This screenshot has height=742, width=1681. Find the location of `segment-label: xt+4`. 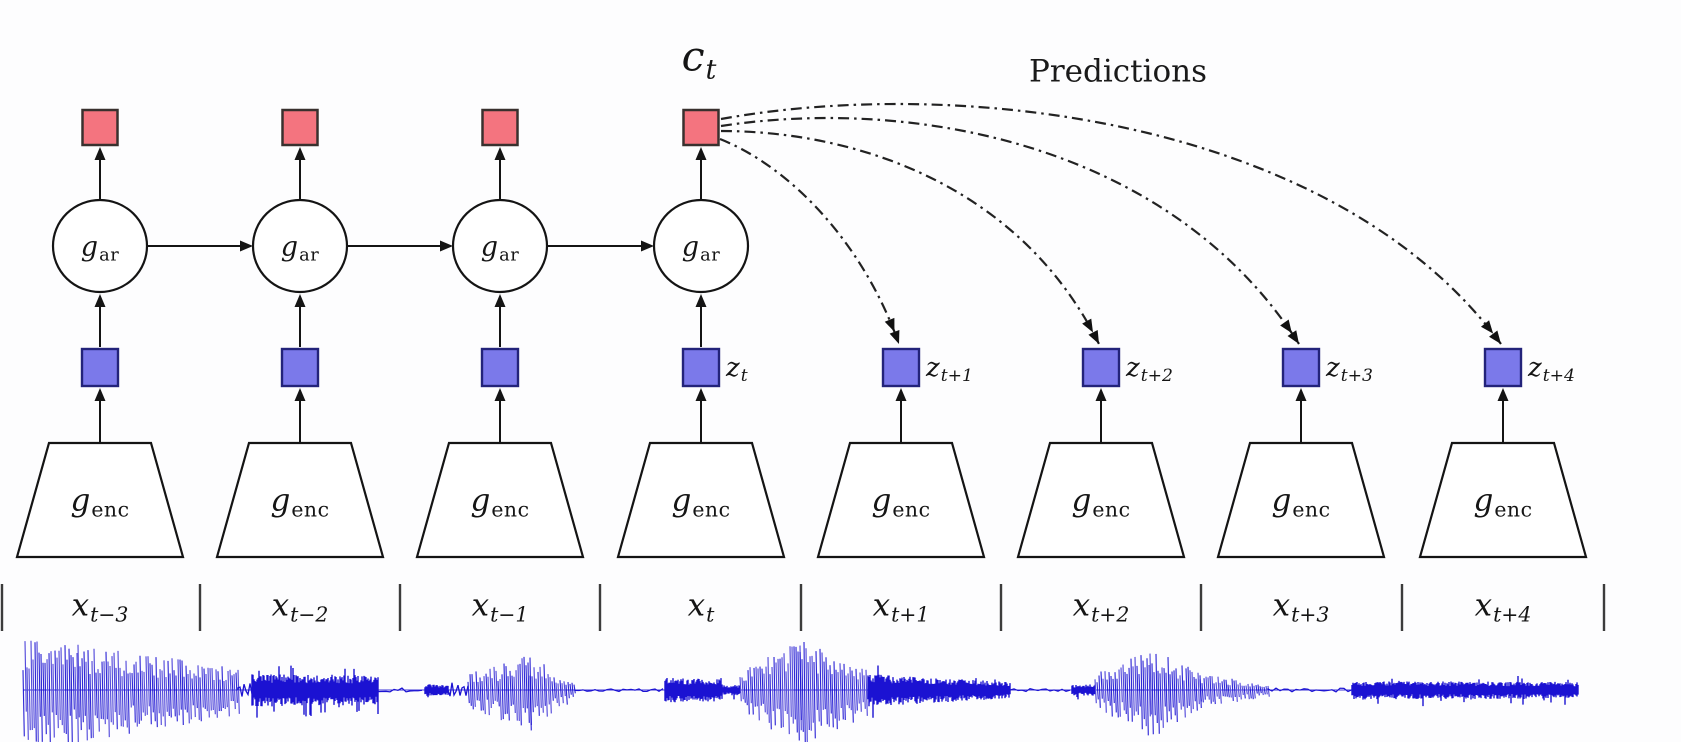

segment-label: xt+4 is located at coordinates (1503, 606).